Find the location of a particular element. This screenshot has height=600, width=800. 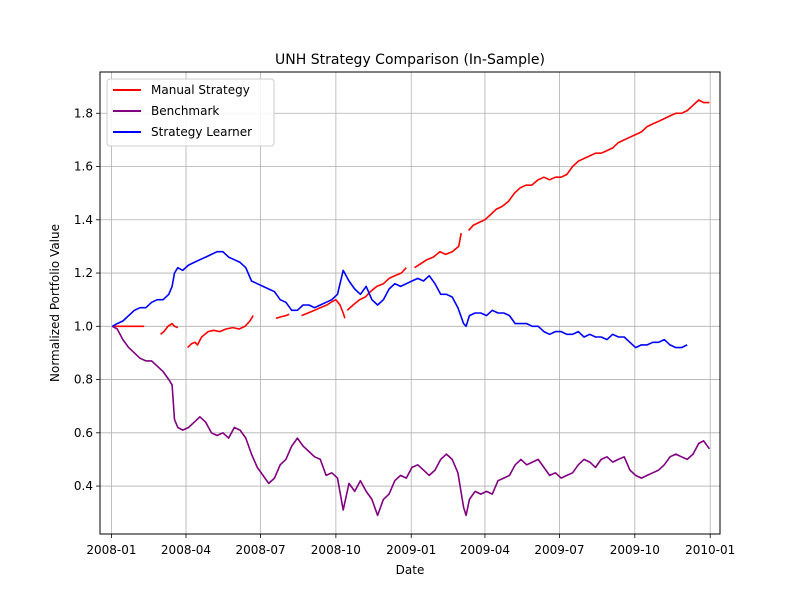

x-tick-label: 2008-04 is located at coordinates (186, 550).